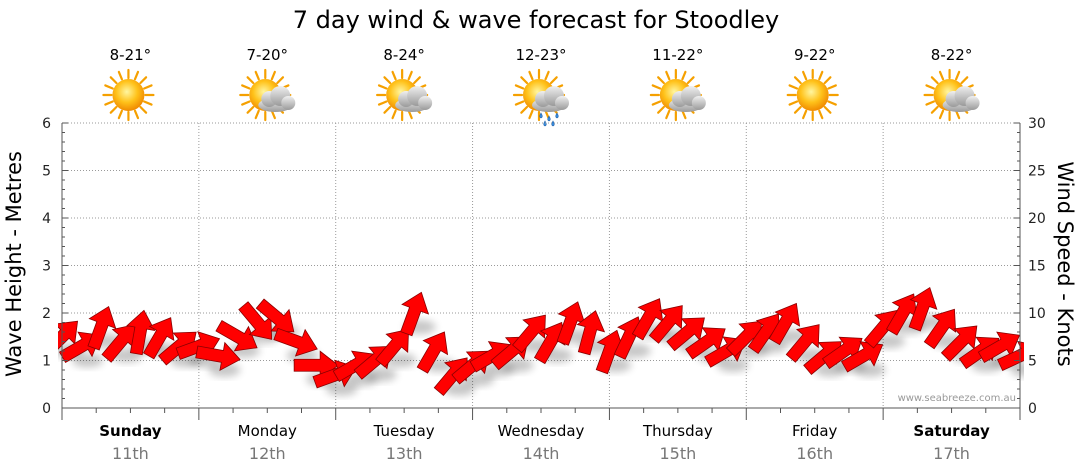  Describe the element at coordinates (46, 409) in the screenshot. I see `left-tick-label: 0` at that location.